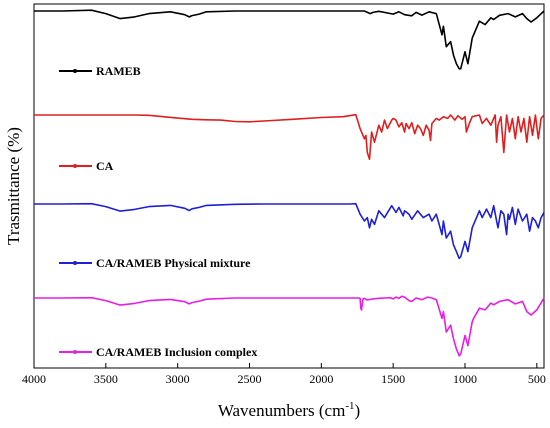 This screenshot has width=550, height=428. What do you see at coordinates (321, 379) in the screenshot?
I see `x-tick-label-2000: 2000` at bounding box center [321, 379].